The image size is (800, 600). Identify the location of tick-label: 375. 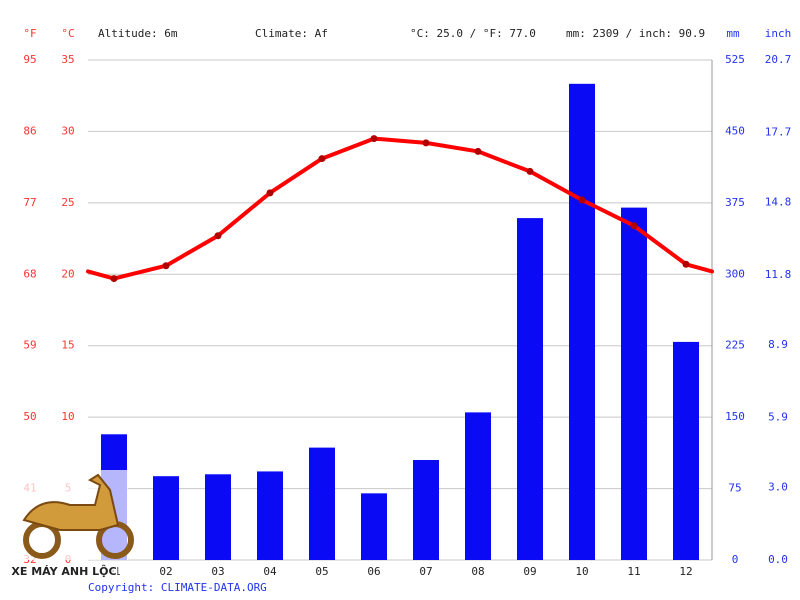
(735, 202).